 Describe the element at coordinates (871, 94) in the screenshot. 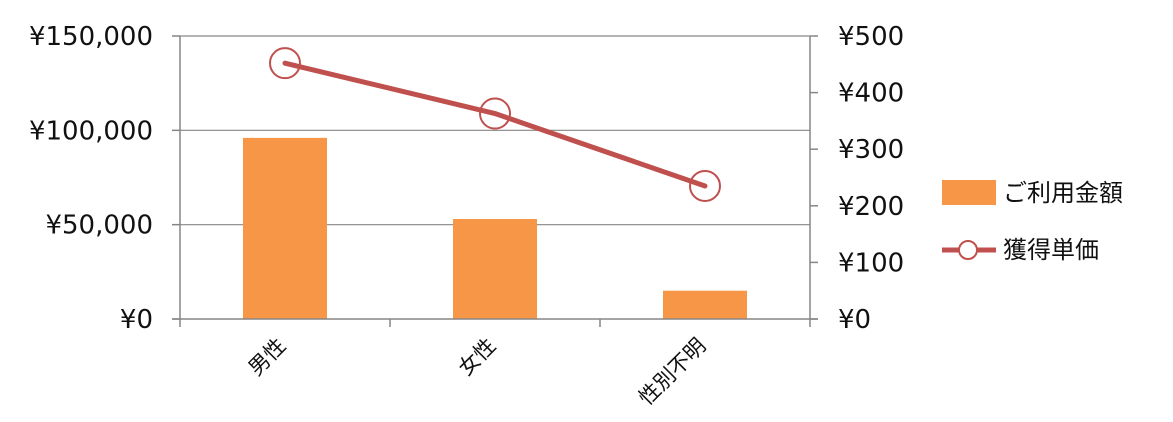

I see `y-right-tick-label: ¥400` at that location.